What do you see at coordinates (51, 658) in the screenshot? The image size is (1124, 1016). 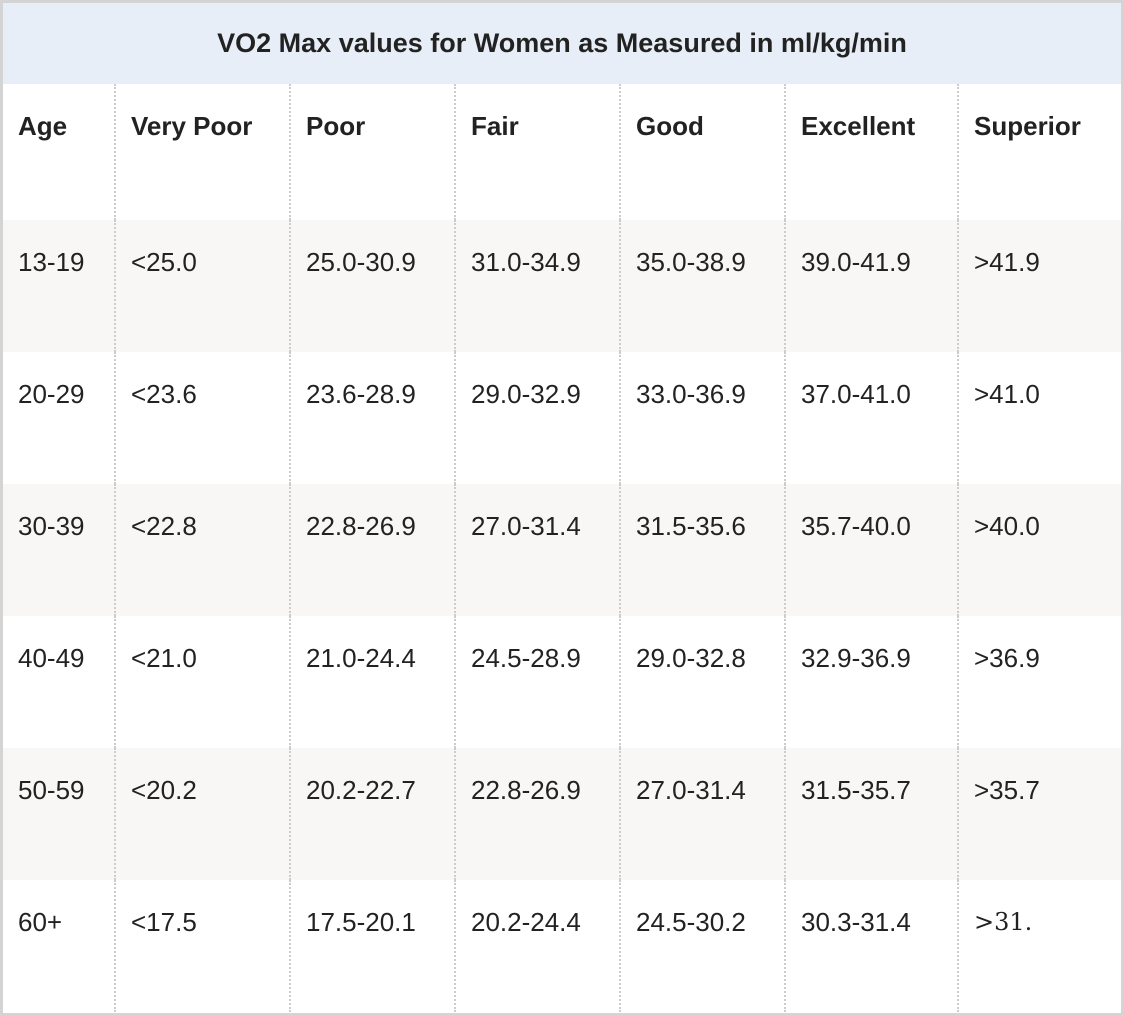 I see `table-cell: 40-49` at bounding box center [51, 658].